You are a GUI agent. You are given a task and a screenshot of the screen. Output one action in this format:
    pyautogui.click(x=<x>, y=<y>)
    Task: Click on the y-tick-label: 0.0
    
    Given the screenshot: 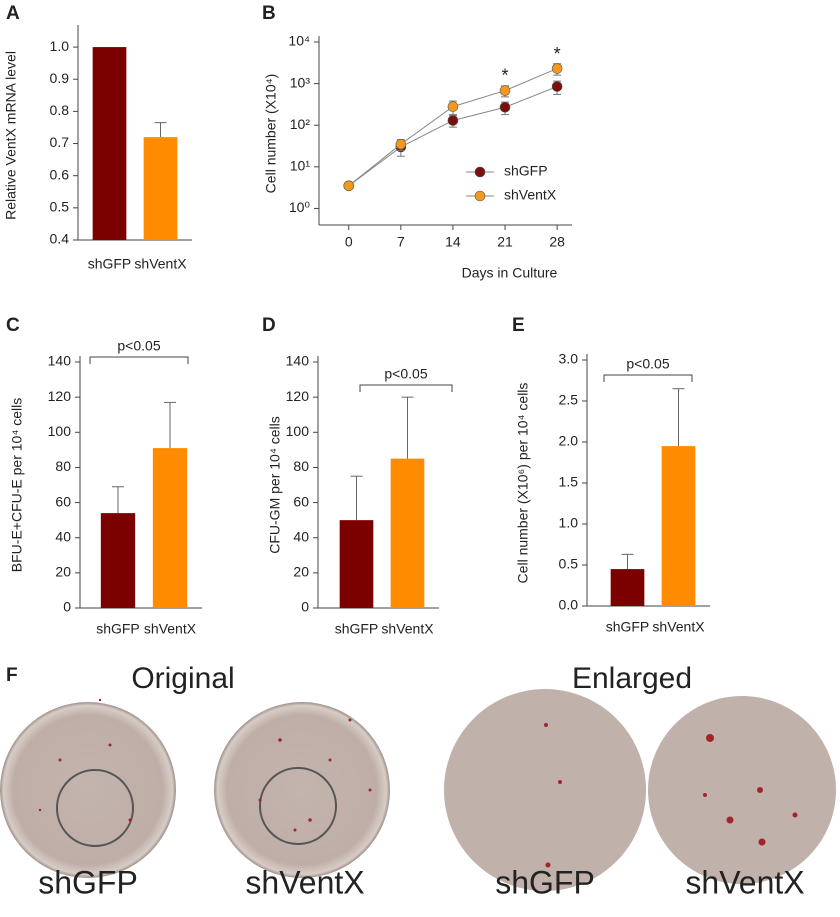 What is the action you would take?
    pyautogui.click(x=569, y=605)
    